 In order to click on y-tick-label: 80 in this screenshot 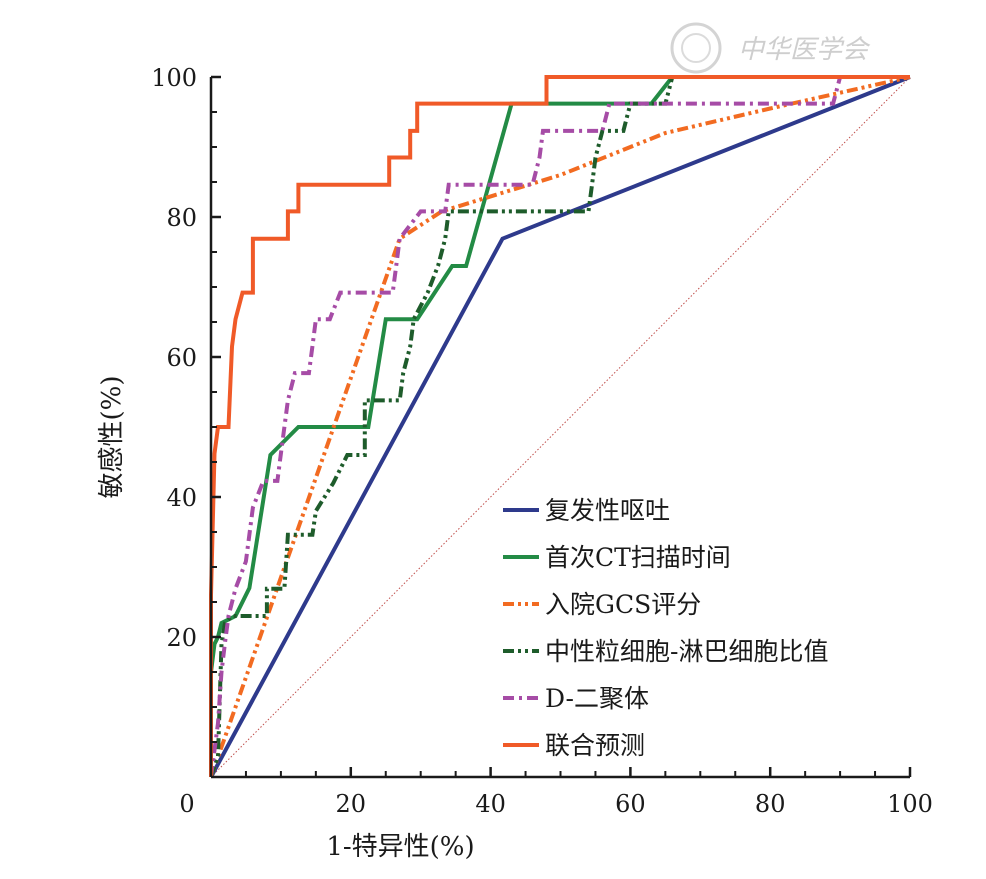, I will do `click(181, 218)`.